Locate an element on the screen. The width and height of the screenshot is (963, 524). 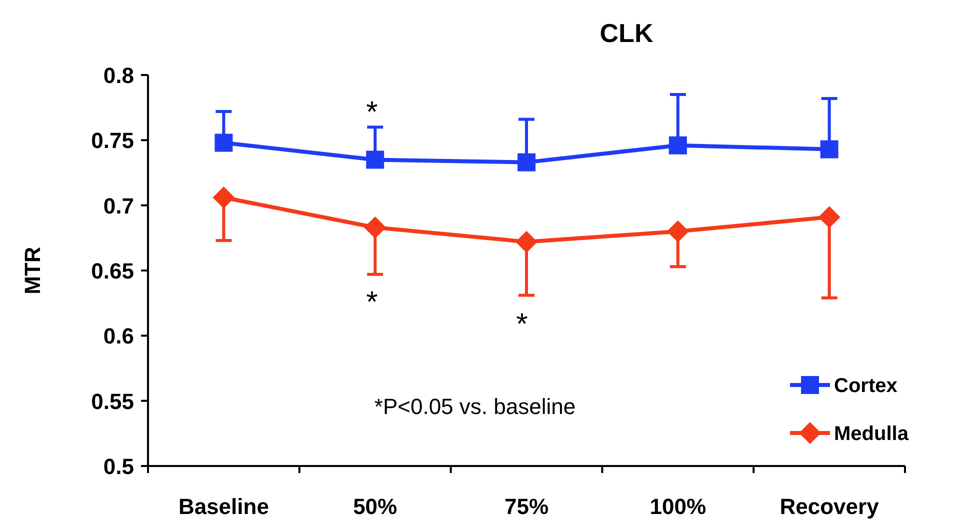
legend-label: Medulla is located at coordinates (872, 434).